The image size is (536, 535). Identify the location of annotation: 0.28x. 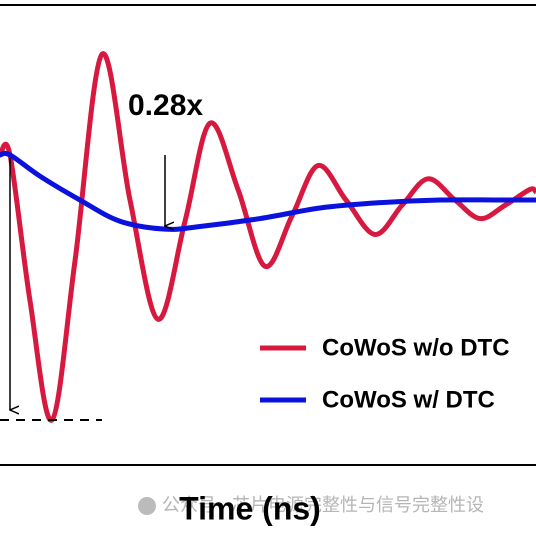
(165, 105).